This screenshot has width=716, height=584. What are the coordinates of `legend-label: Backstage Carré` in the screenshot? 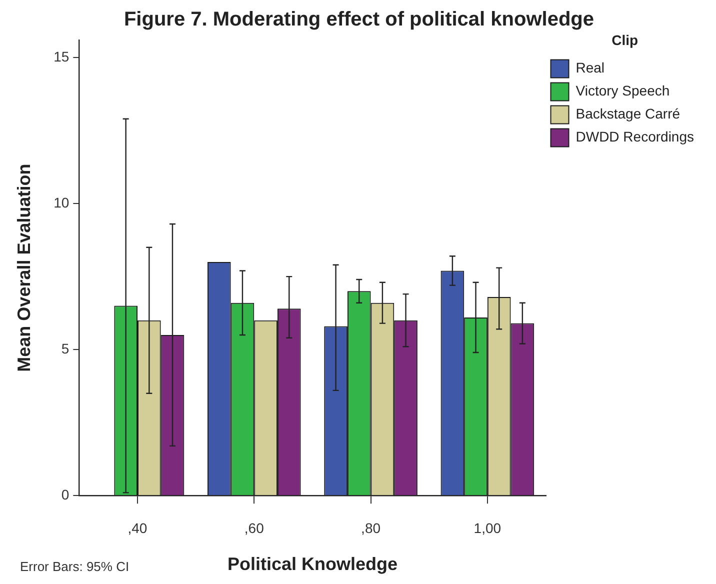 It's located at (628, 114).